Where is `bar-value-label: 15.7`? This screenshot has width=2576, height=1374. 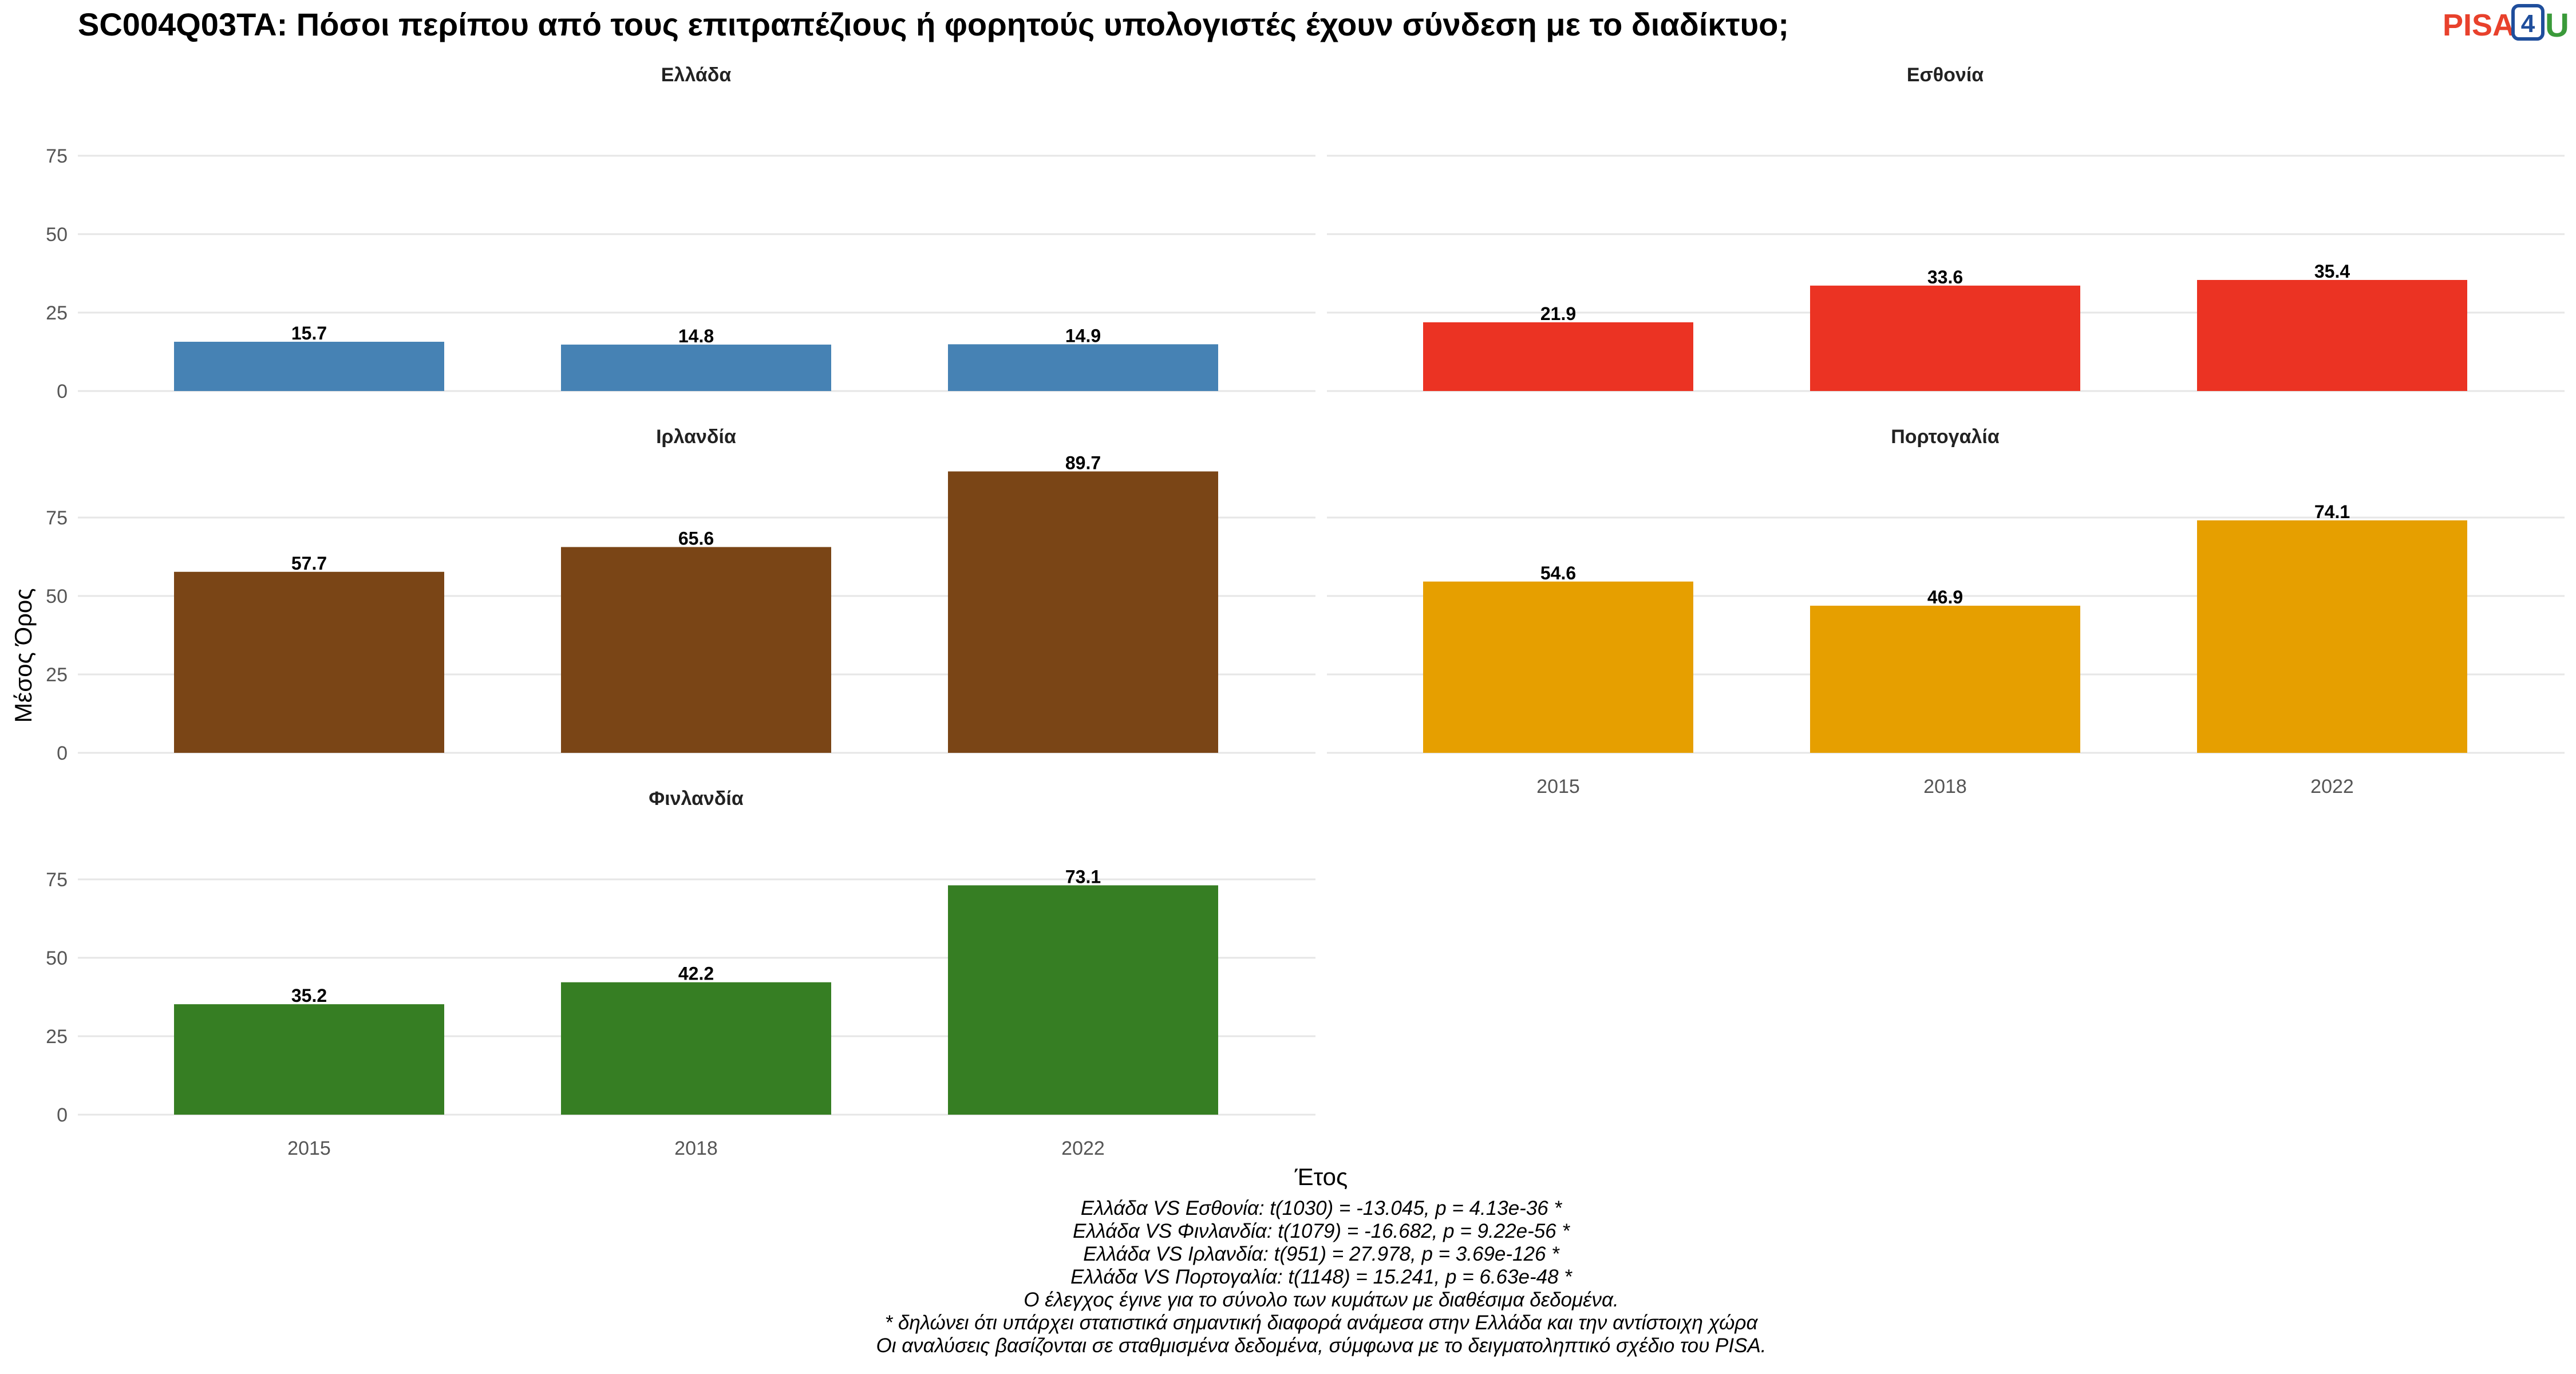
bar-value-label: 15.7 is located at coordinates (309, 333).